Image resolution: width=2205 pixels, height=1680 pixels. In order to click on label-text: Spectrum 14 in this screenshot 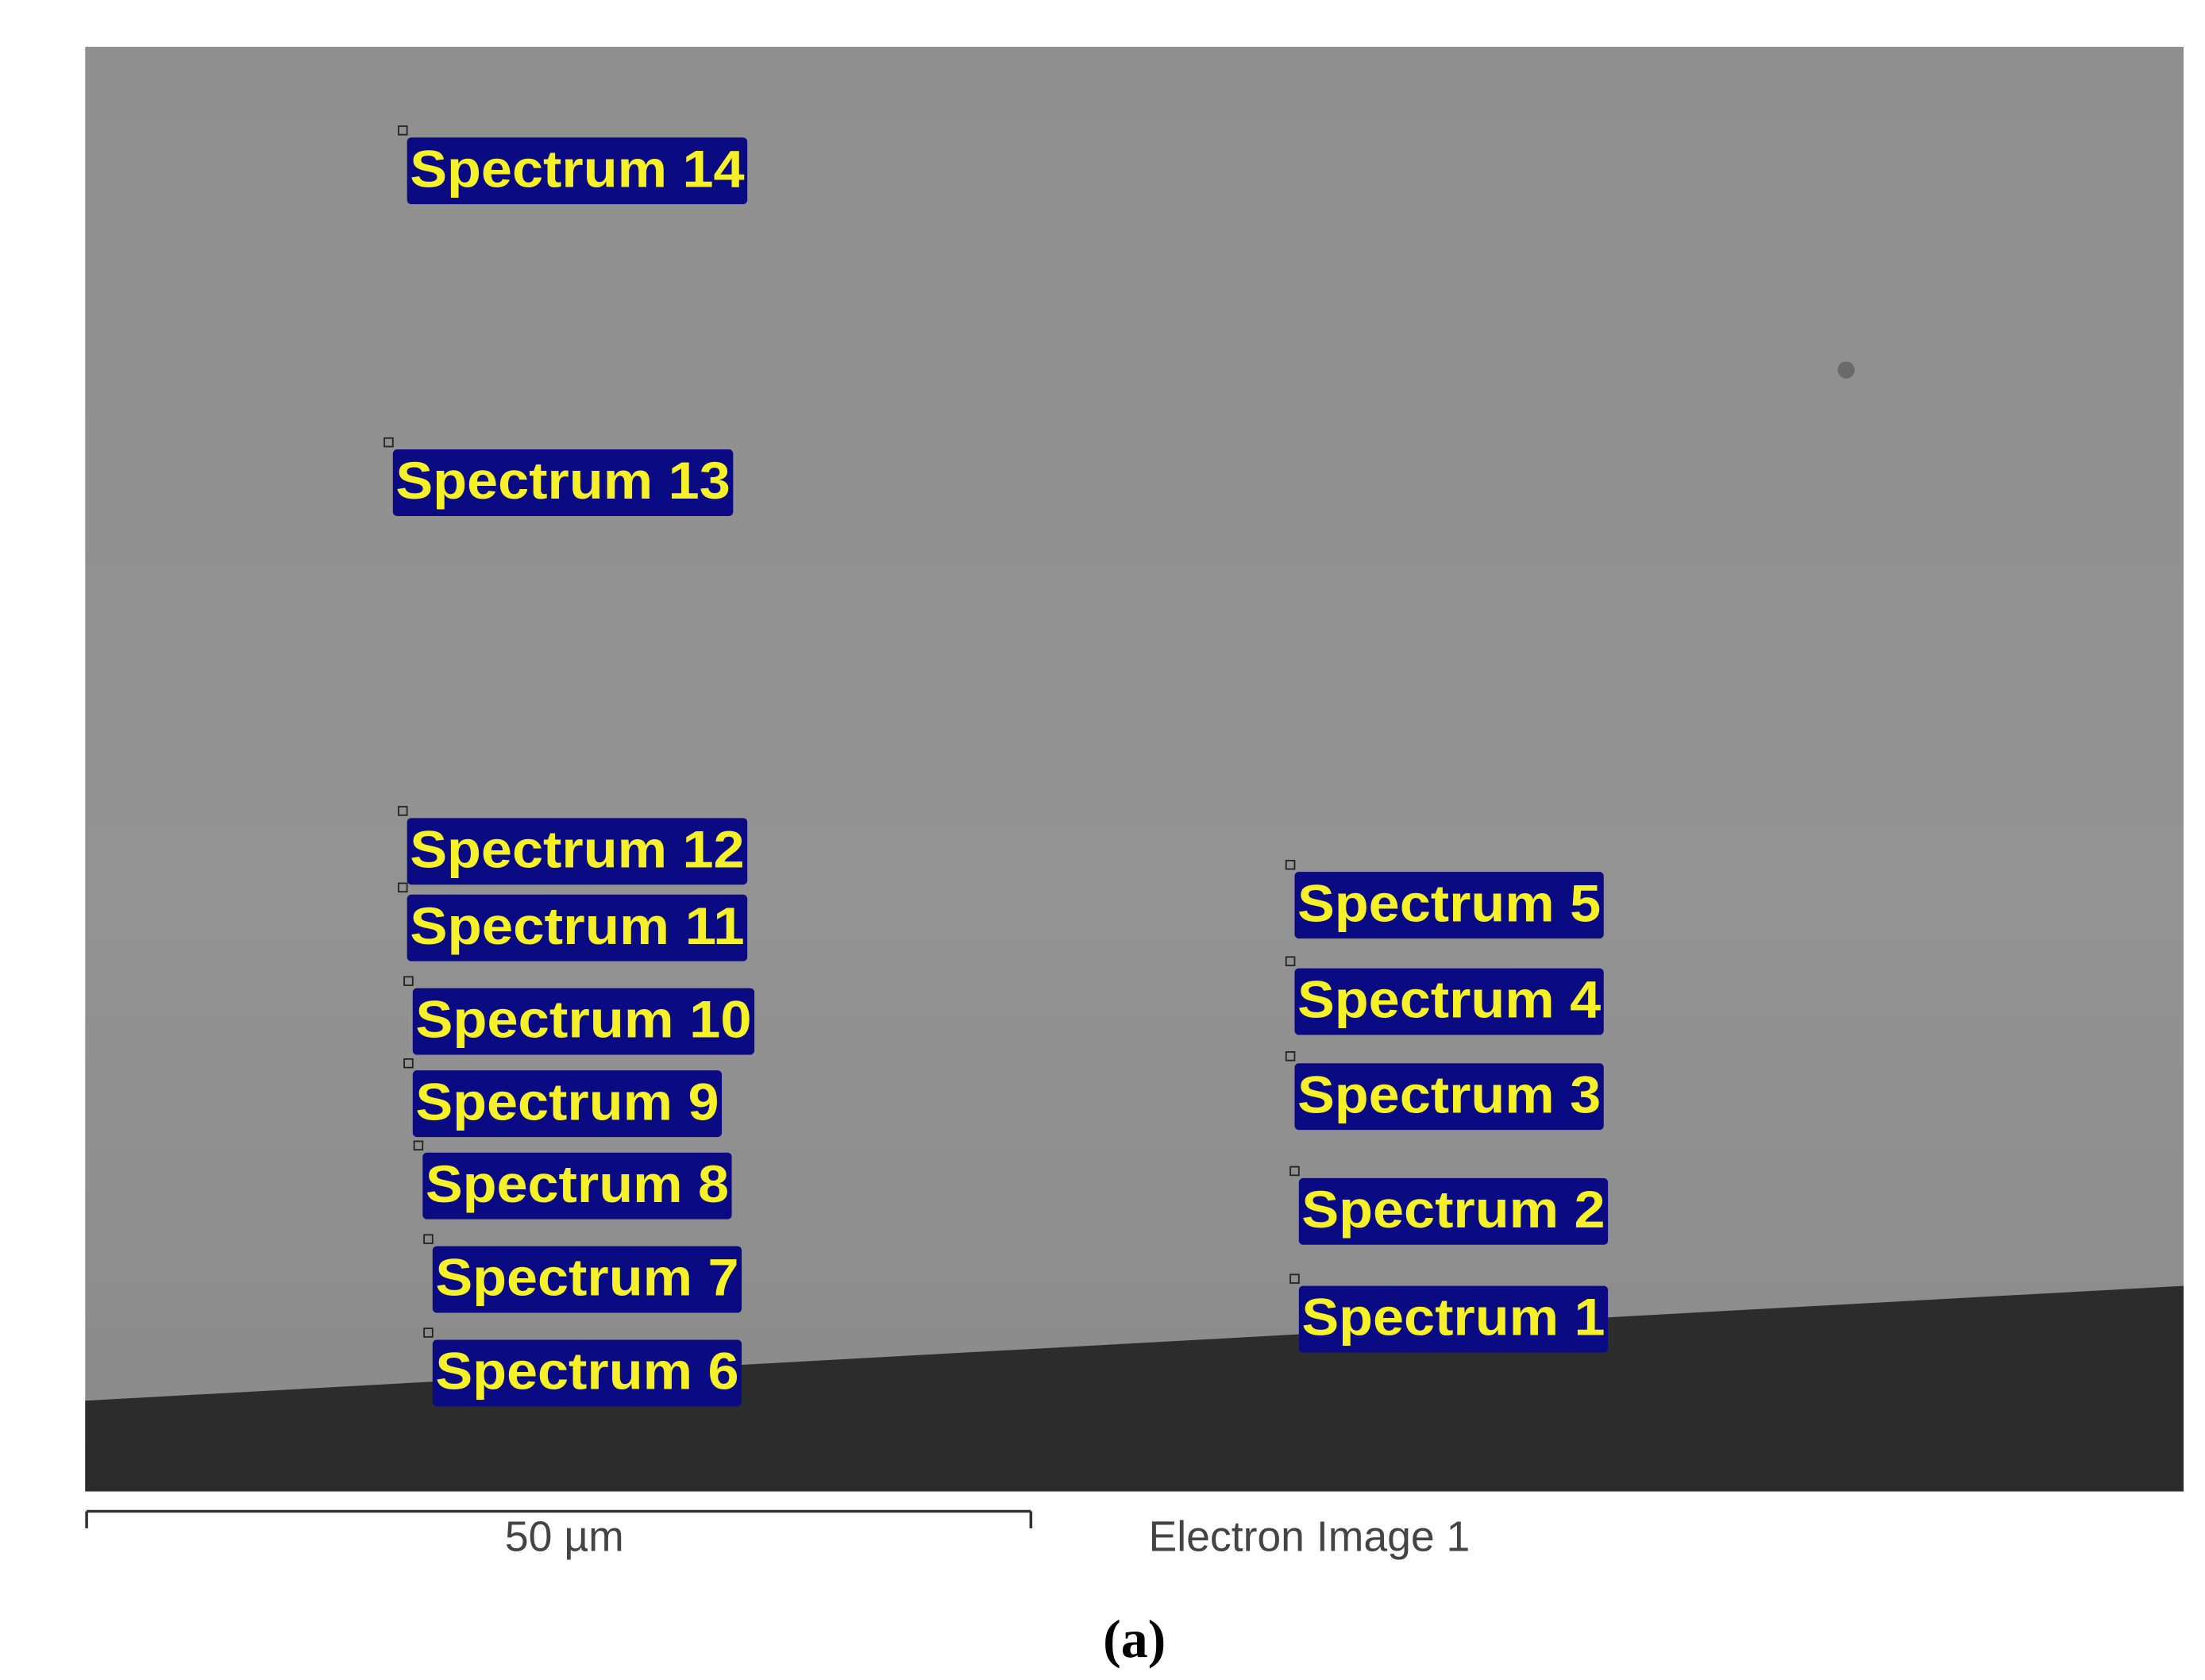, I will do `click(577, 168)`.